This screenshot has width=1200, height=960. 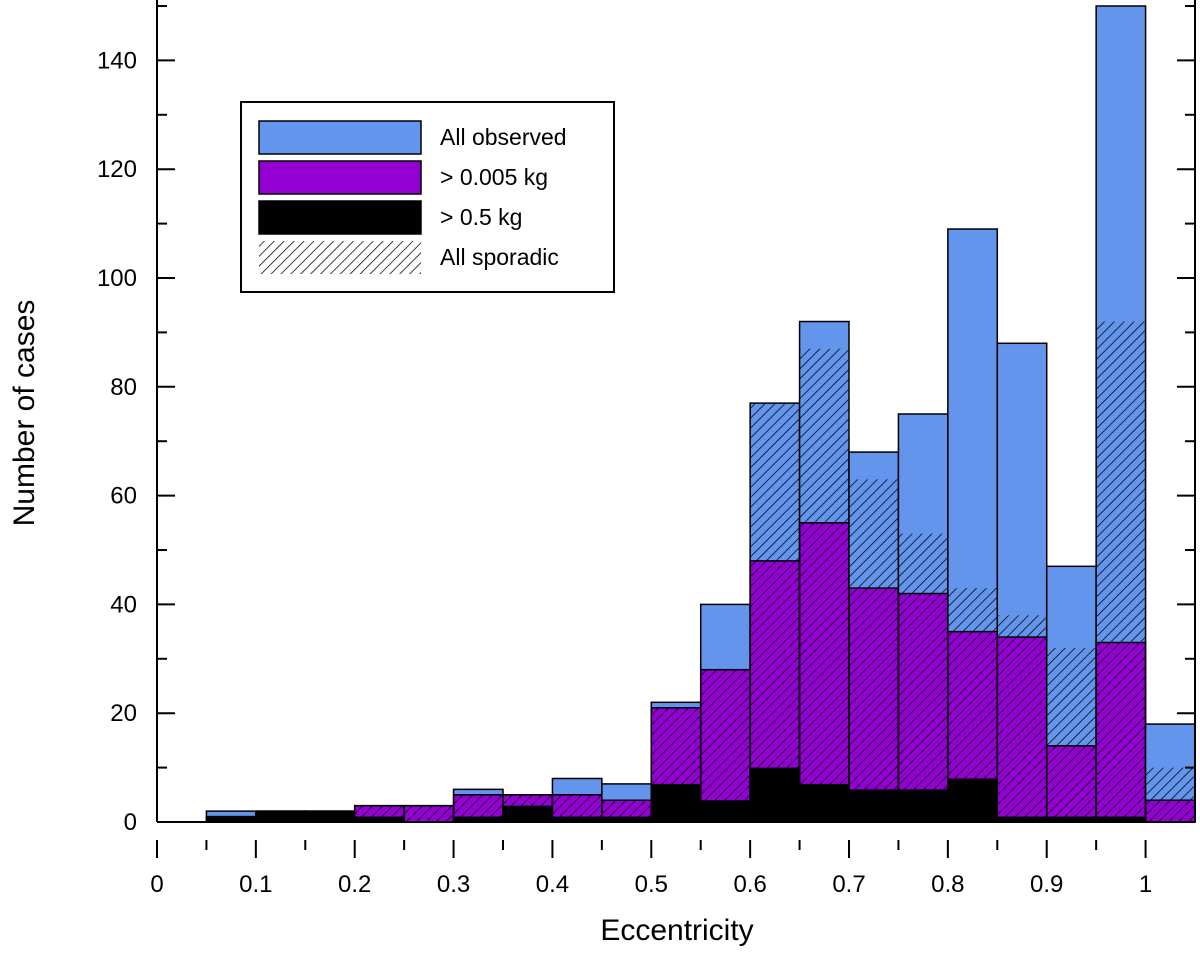 What do you see at coordinates (340, 137) in the screenshot?
I see `legend-swatch-all-observed` at bounding box center [340, 137].